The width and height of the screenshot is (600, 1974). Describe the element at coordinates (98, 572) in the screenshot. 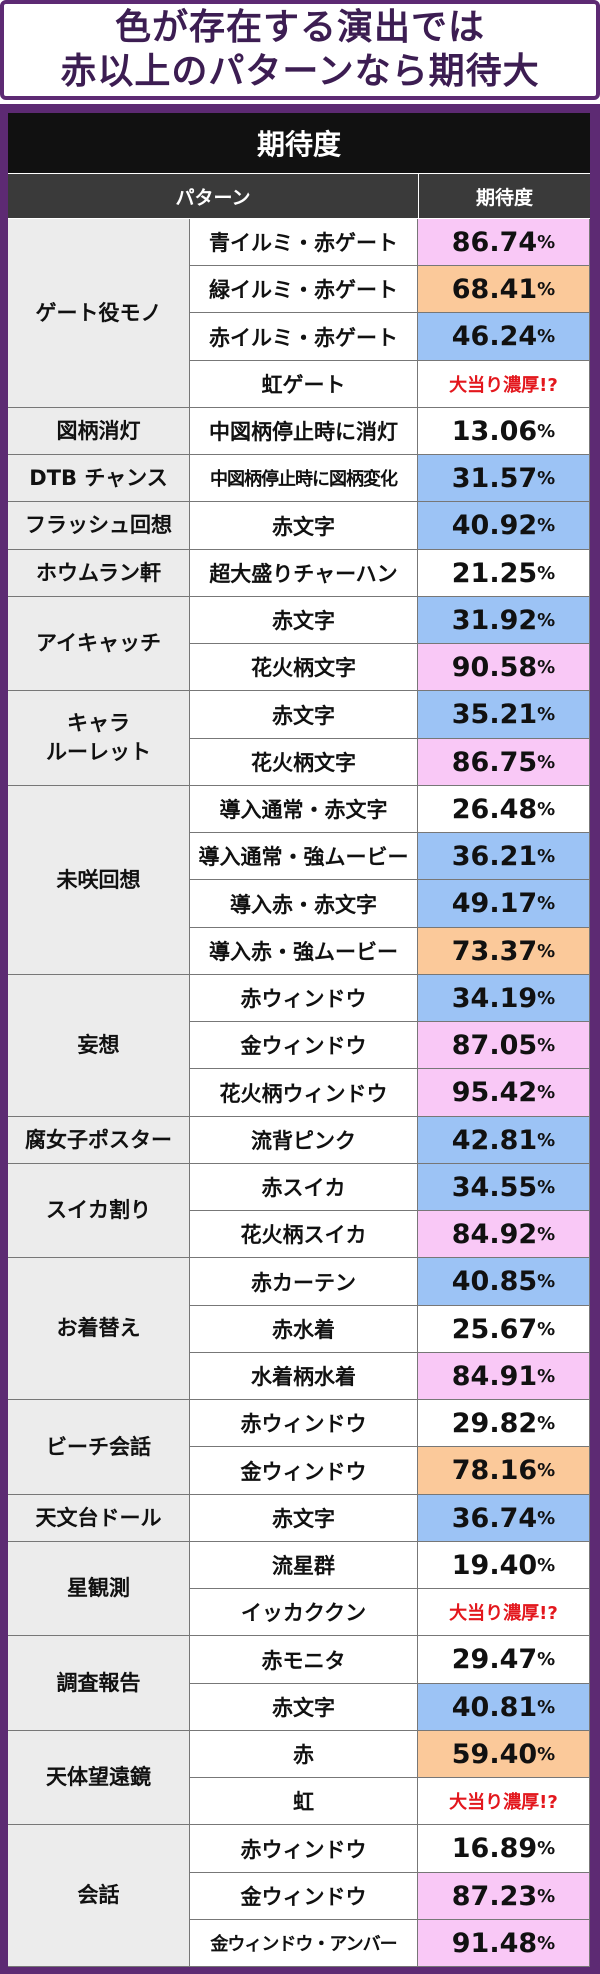

I see `group-label-text: ホウムラン軒` at that location.